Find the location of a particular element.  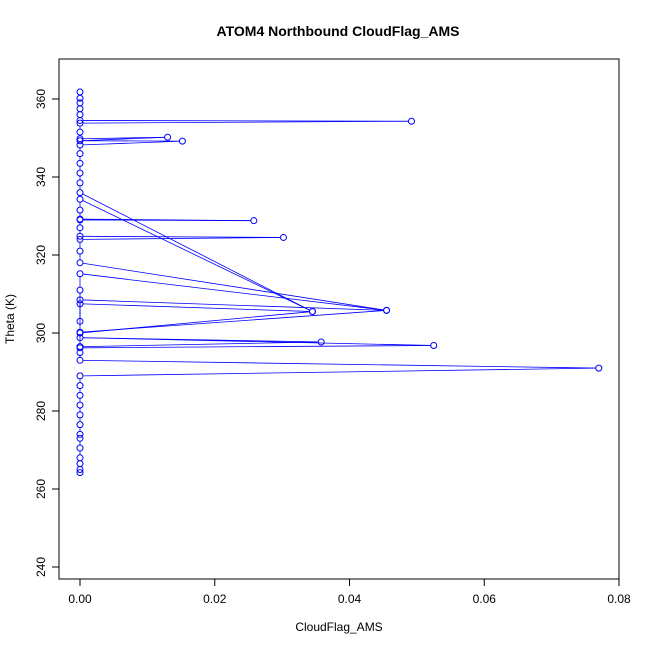

y-axis: 240 260 280 300 320 340 360 is located at coordinates (47, 333).